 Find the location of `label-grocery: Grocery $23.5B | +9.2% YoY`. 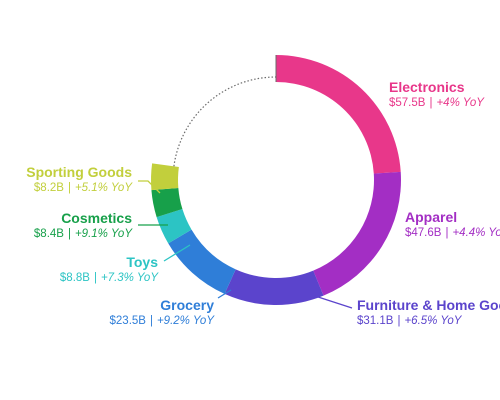

label-grocery: Grocery $23.5B | +9.2% YoY is located at coordinates (161, 312).